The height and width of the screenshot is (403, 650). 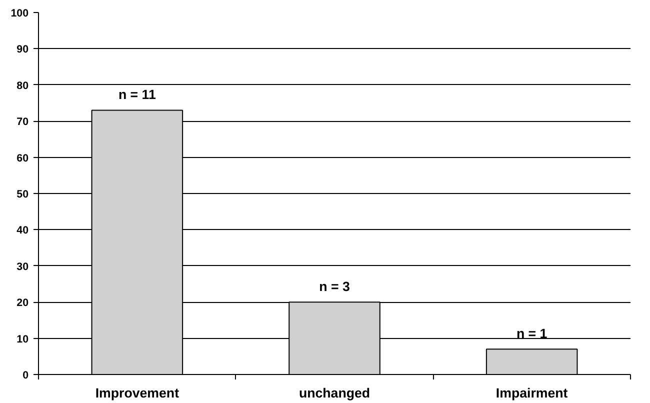 I want to click on x-tick-label: unchanged, so click(x=334, y=393).